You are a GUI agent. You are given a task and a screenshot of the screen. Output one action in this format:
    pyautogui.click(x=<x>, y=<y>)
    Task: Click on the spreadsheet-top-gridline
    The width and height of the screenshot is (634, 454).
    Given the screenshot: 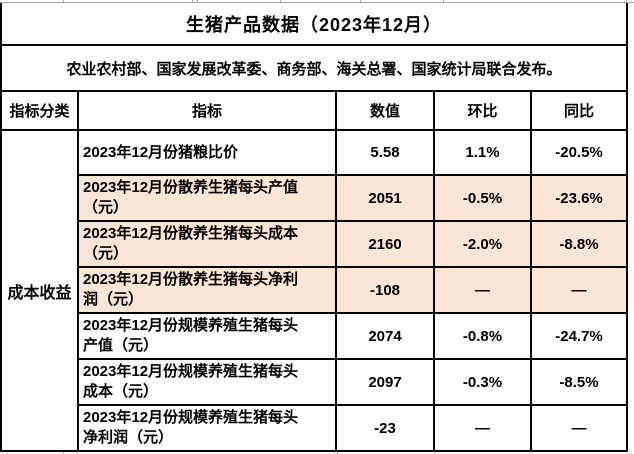 What is the action you would take?
    pyautogui.click(x=317, y=1)
    